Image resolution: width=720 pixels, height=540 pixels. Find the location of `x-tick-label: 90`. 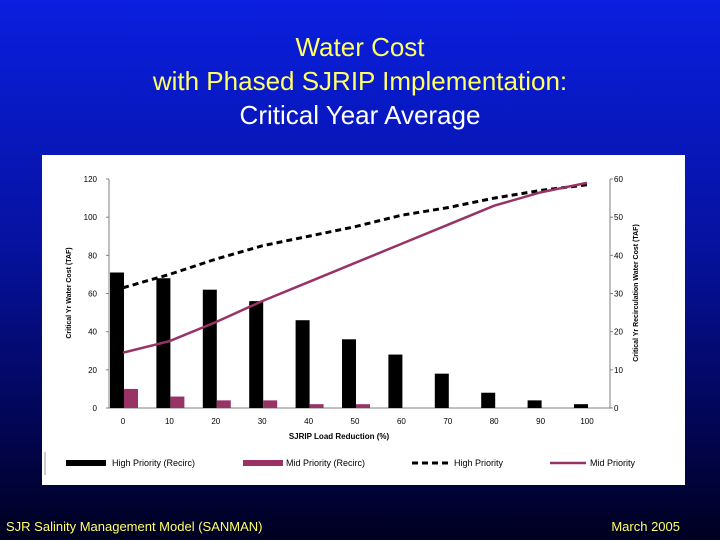

x-tick-label: 90 is located at coordinates (540, 421).